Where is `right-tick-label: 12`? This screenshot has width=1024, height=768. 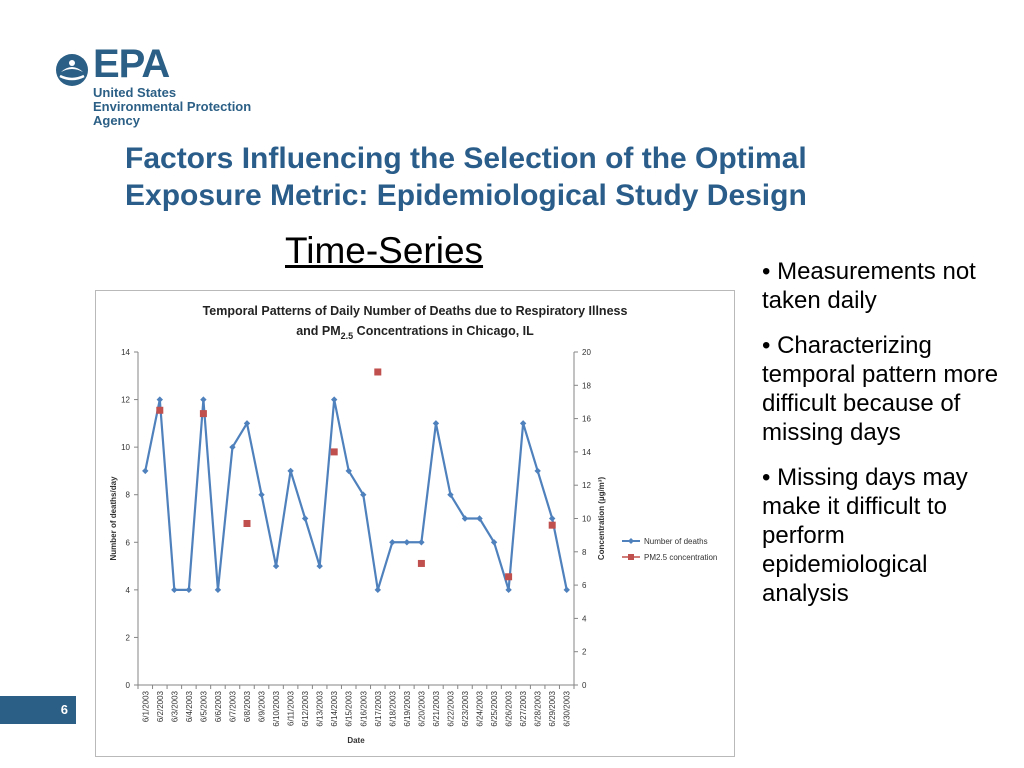
right-tick-label: 12 is located at coordinates (586, 485).